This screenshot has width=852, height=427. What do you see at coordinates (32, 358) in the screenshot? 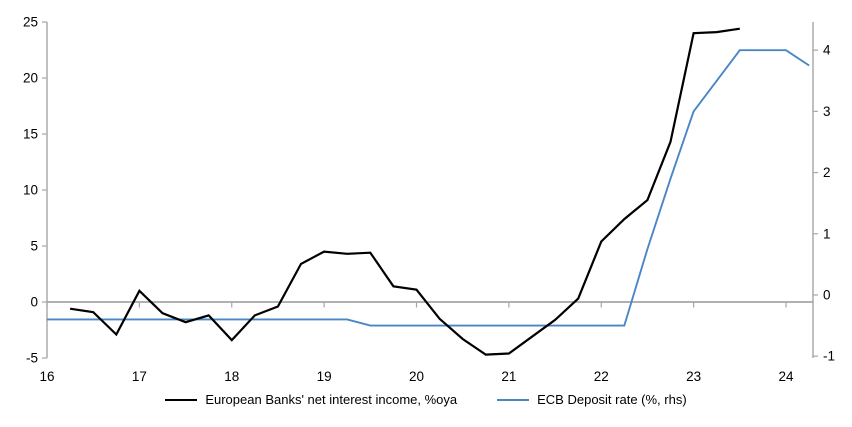
I see `left-axis-tick-label: -5` at bounding box center [32, 358].